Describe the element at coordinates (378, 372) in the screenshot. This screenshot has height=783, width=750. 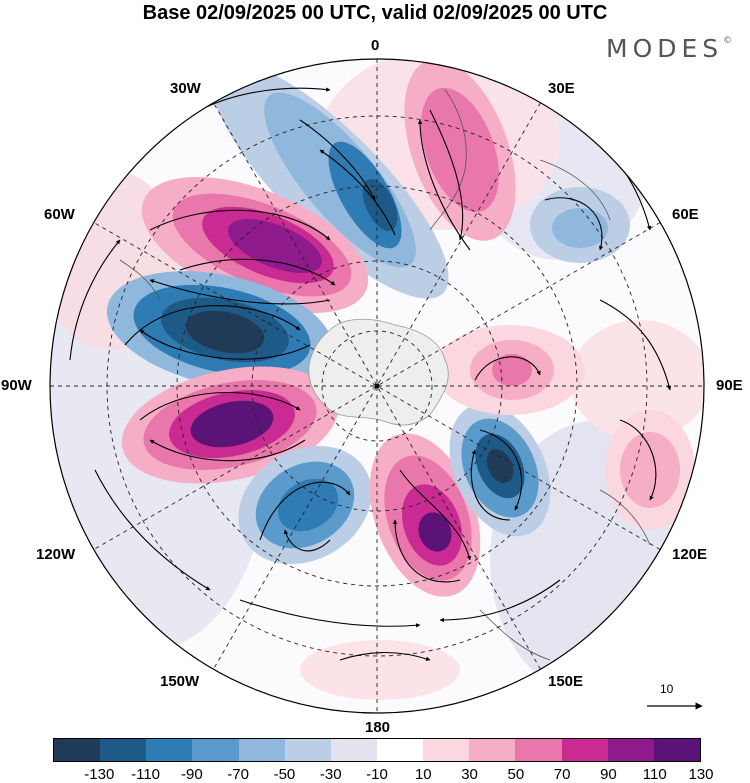
I see `antarctica-land` at that location.